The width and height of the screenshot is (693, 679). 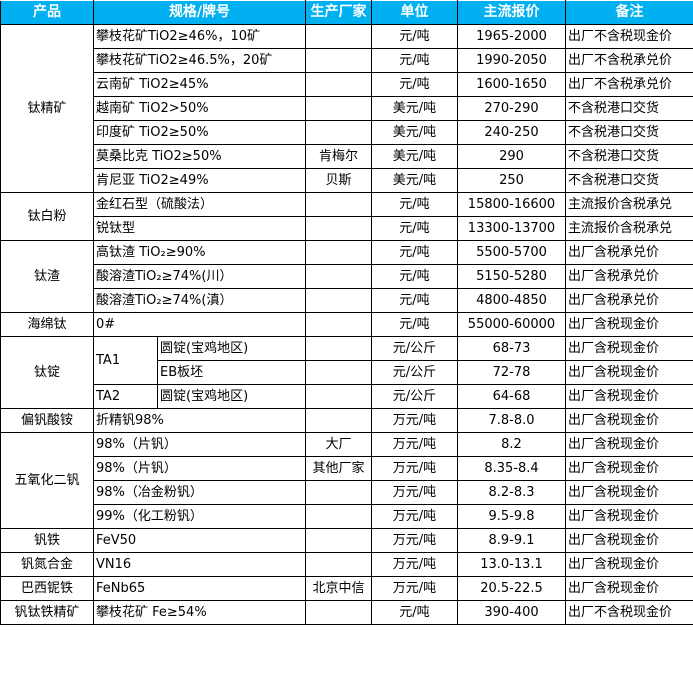 What do you see at coordinates (511, 372) in the screenshot?
I see `price-cell: 72-78` at bounding box center [511, 372].